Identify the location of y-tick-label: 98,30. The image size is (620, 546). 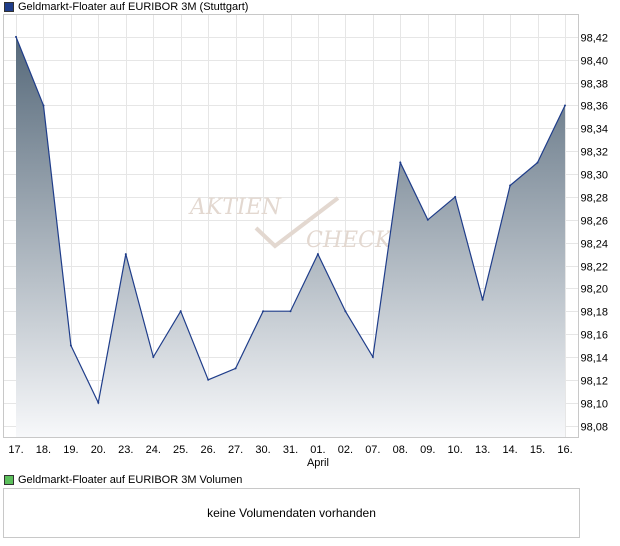
(594, 176).